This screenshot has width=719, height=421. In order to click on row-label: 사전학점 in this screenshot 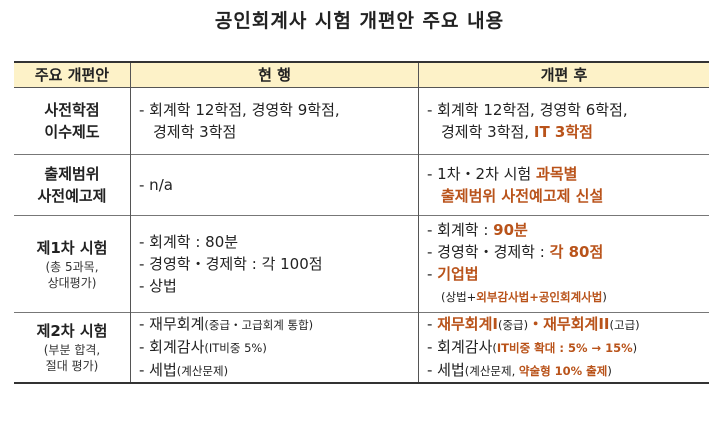, I will do `click(72, 109)`.